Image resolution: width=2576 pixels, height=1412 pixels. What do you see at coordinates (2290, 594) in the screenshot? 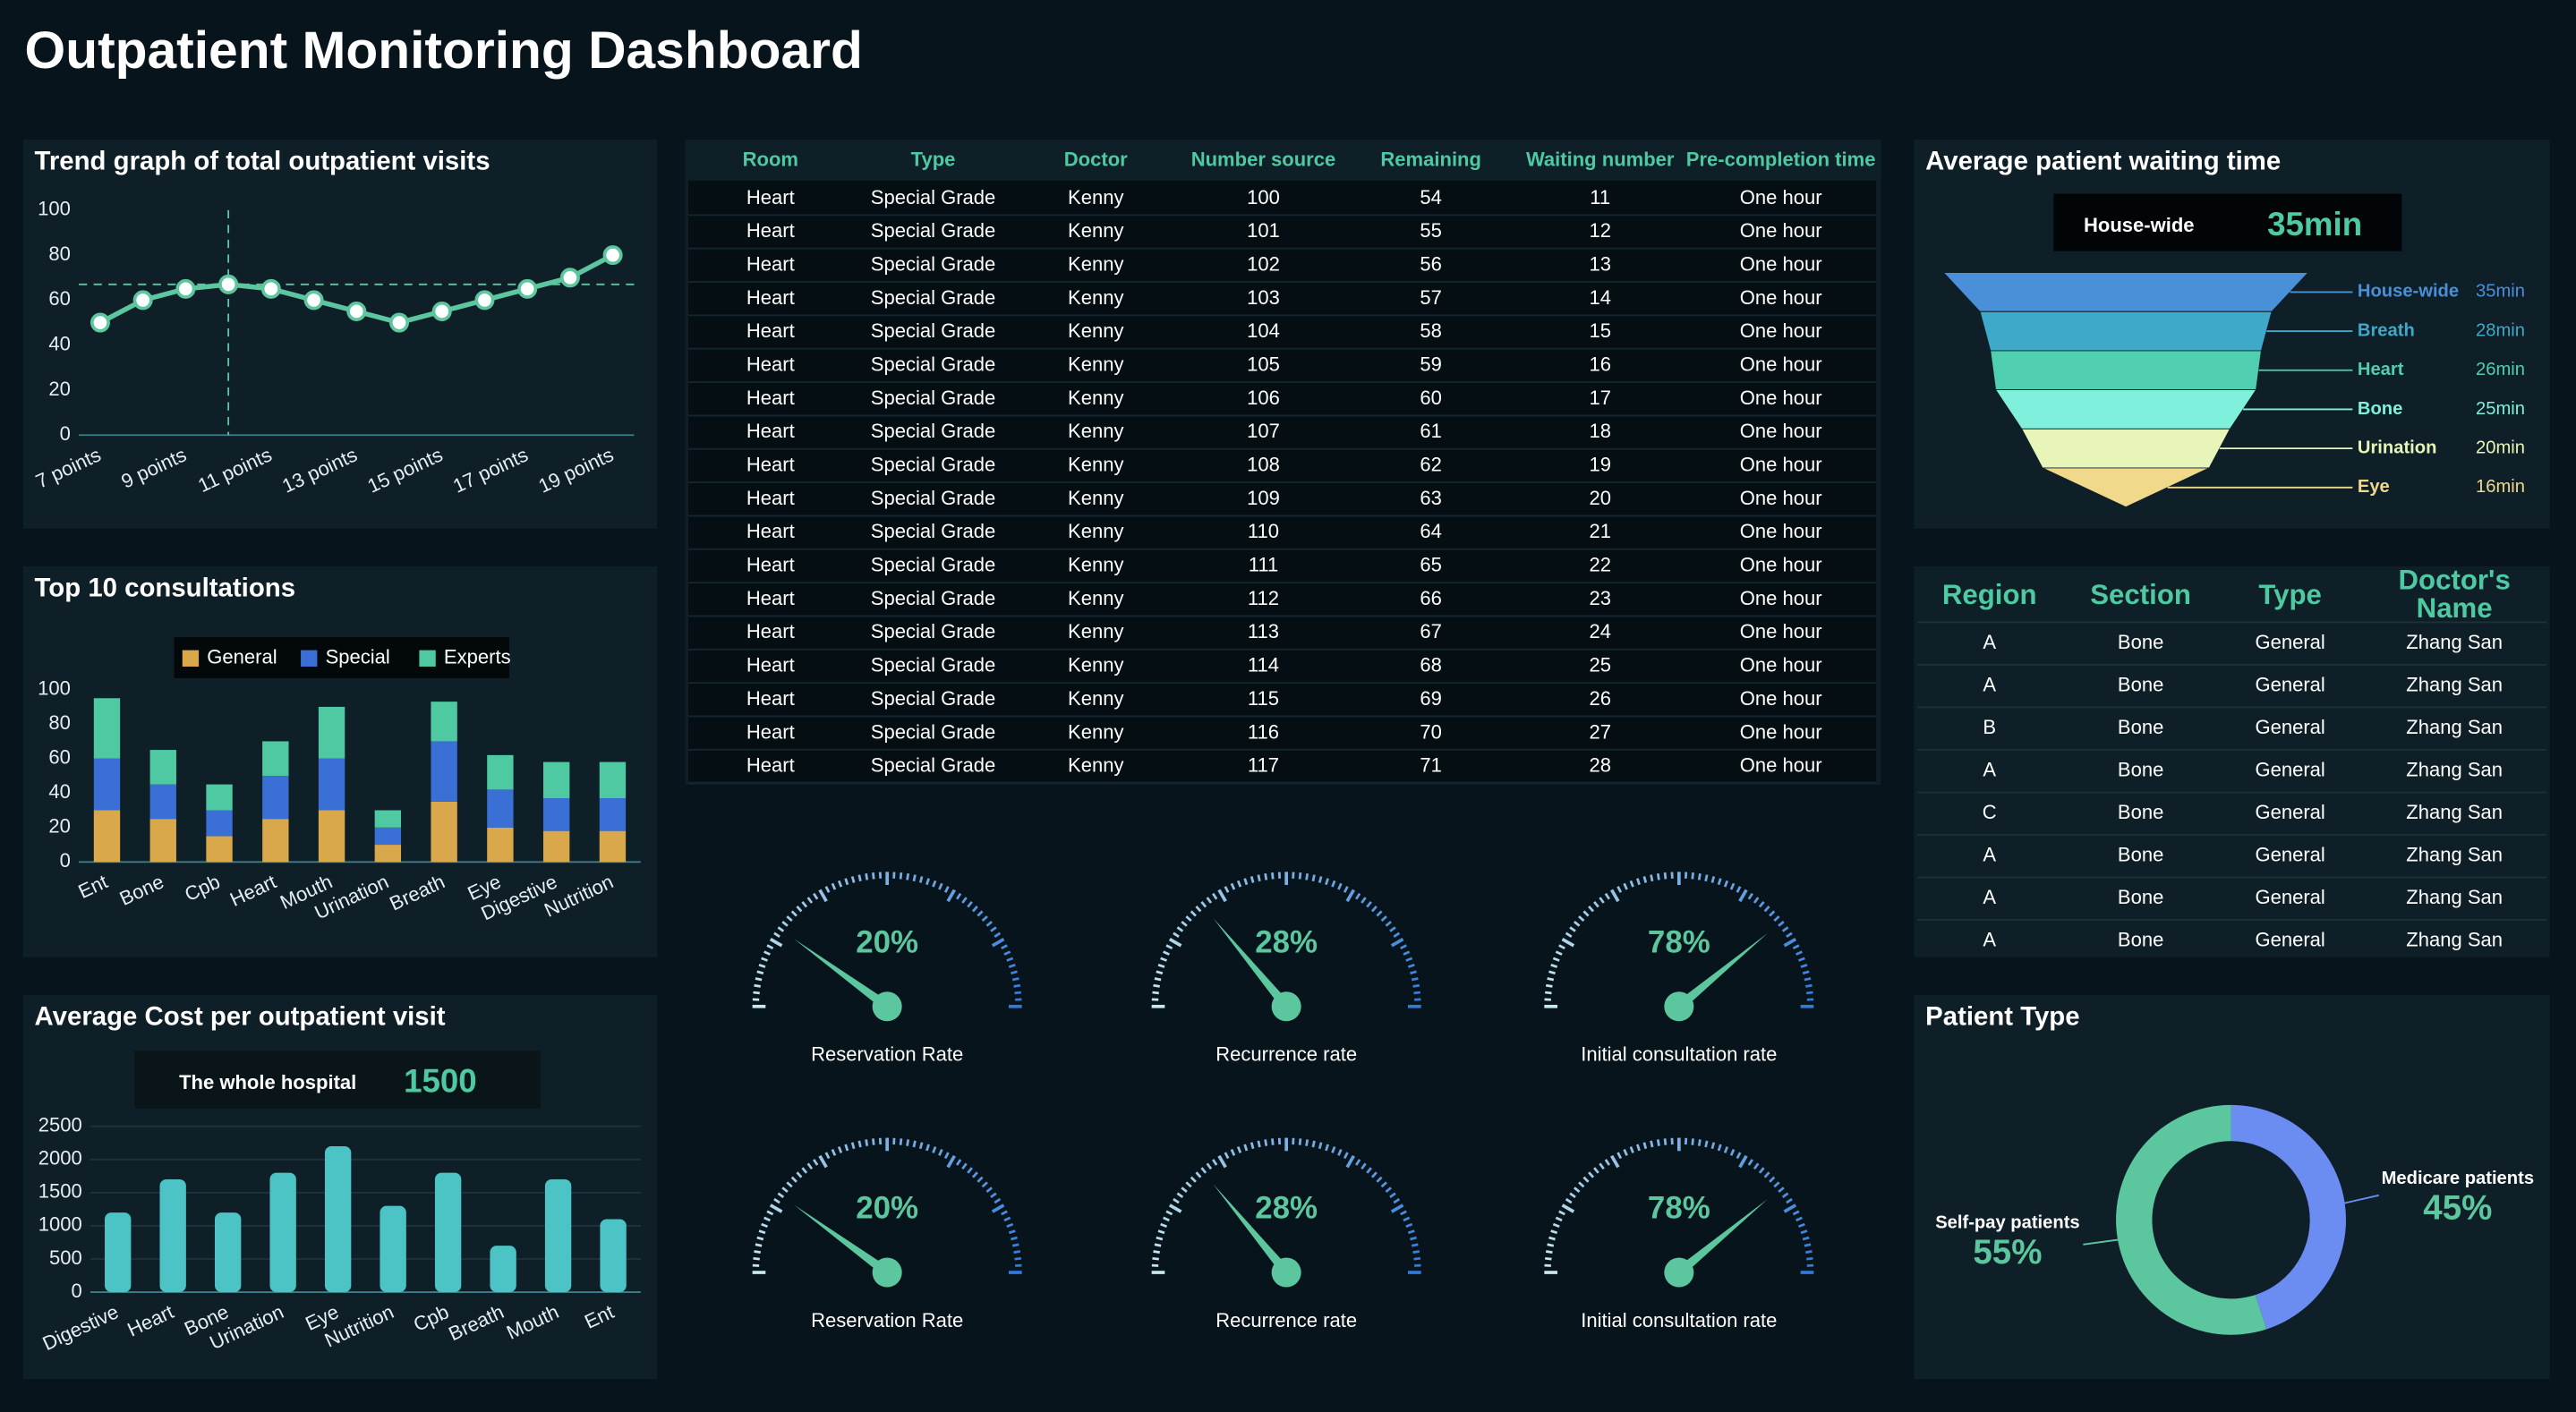
I see `column-header-box: Type` at bounding box center [2290, 594].